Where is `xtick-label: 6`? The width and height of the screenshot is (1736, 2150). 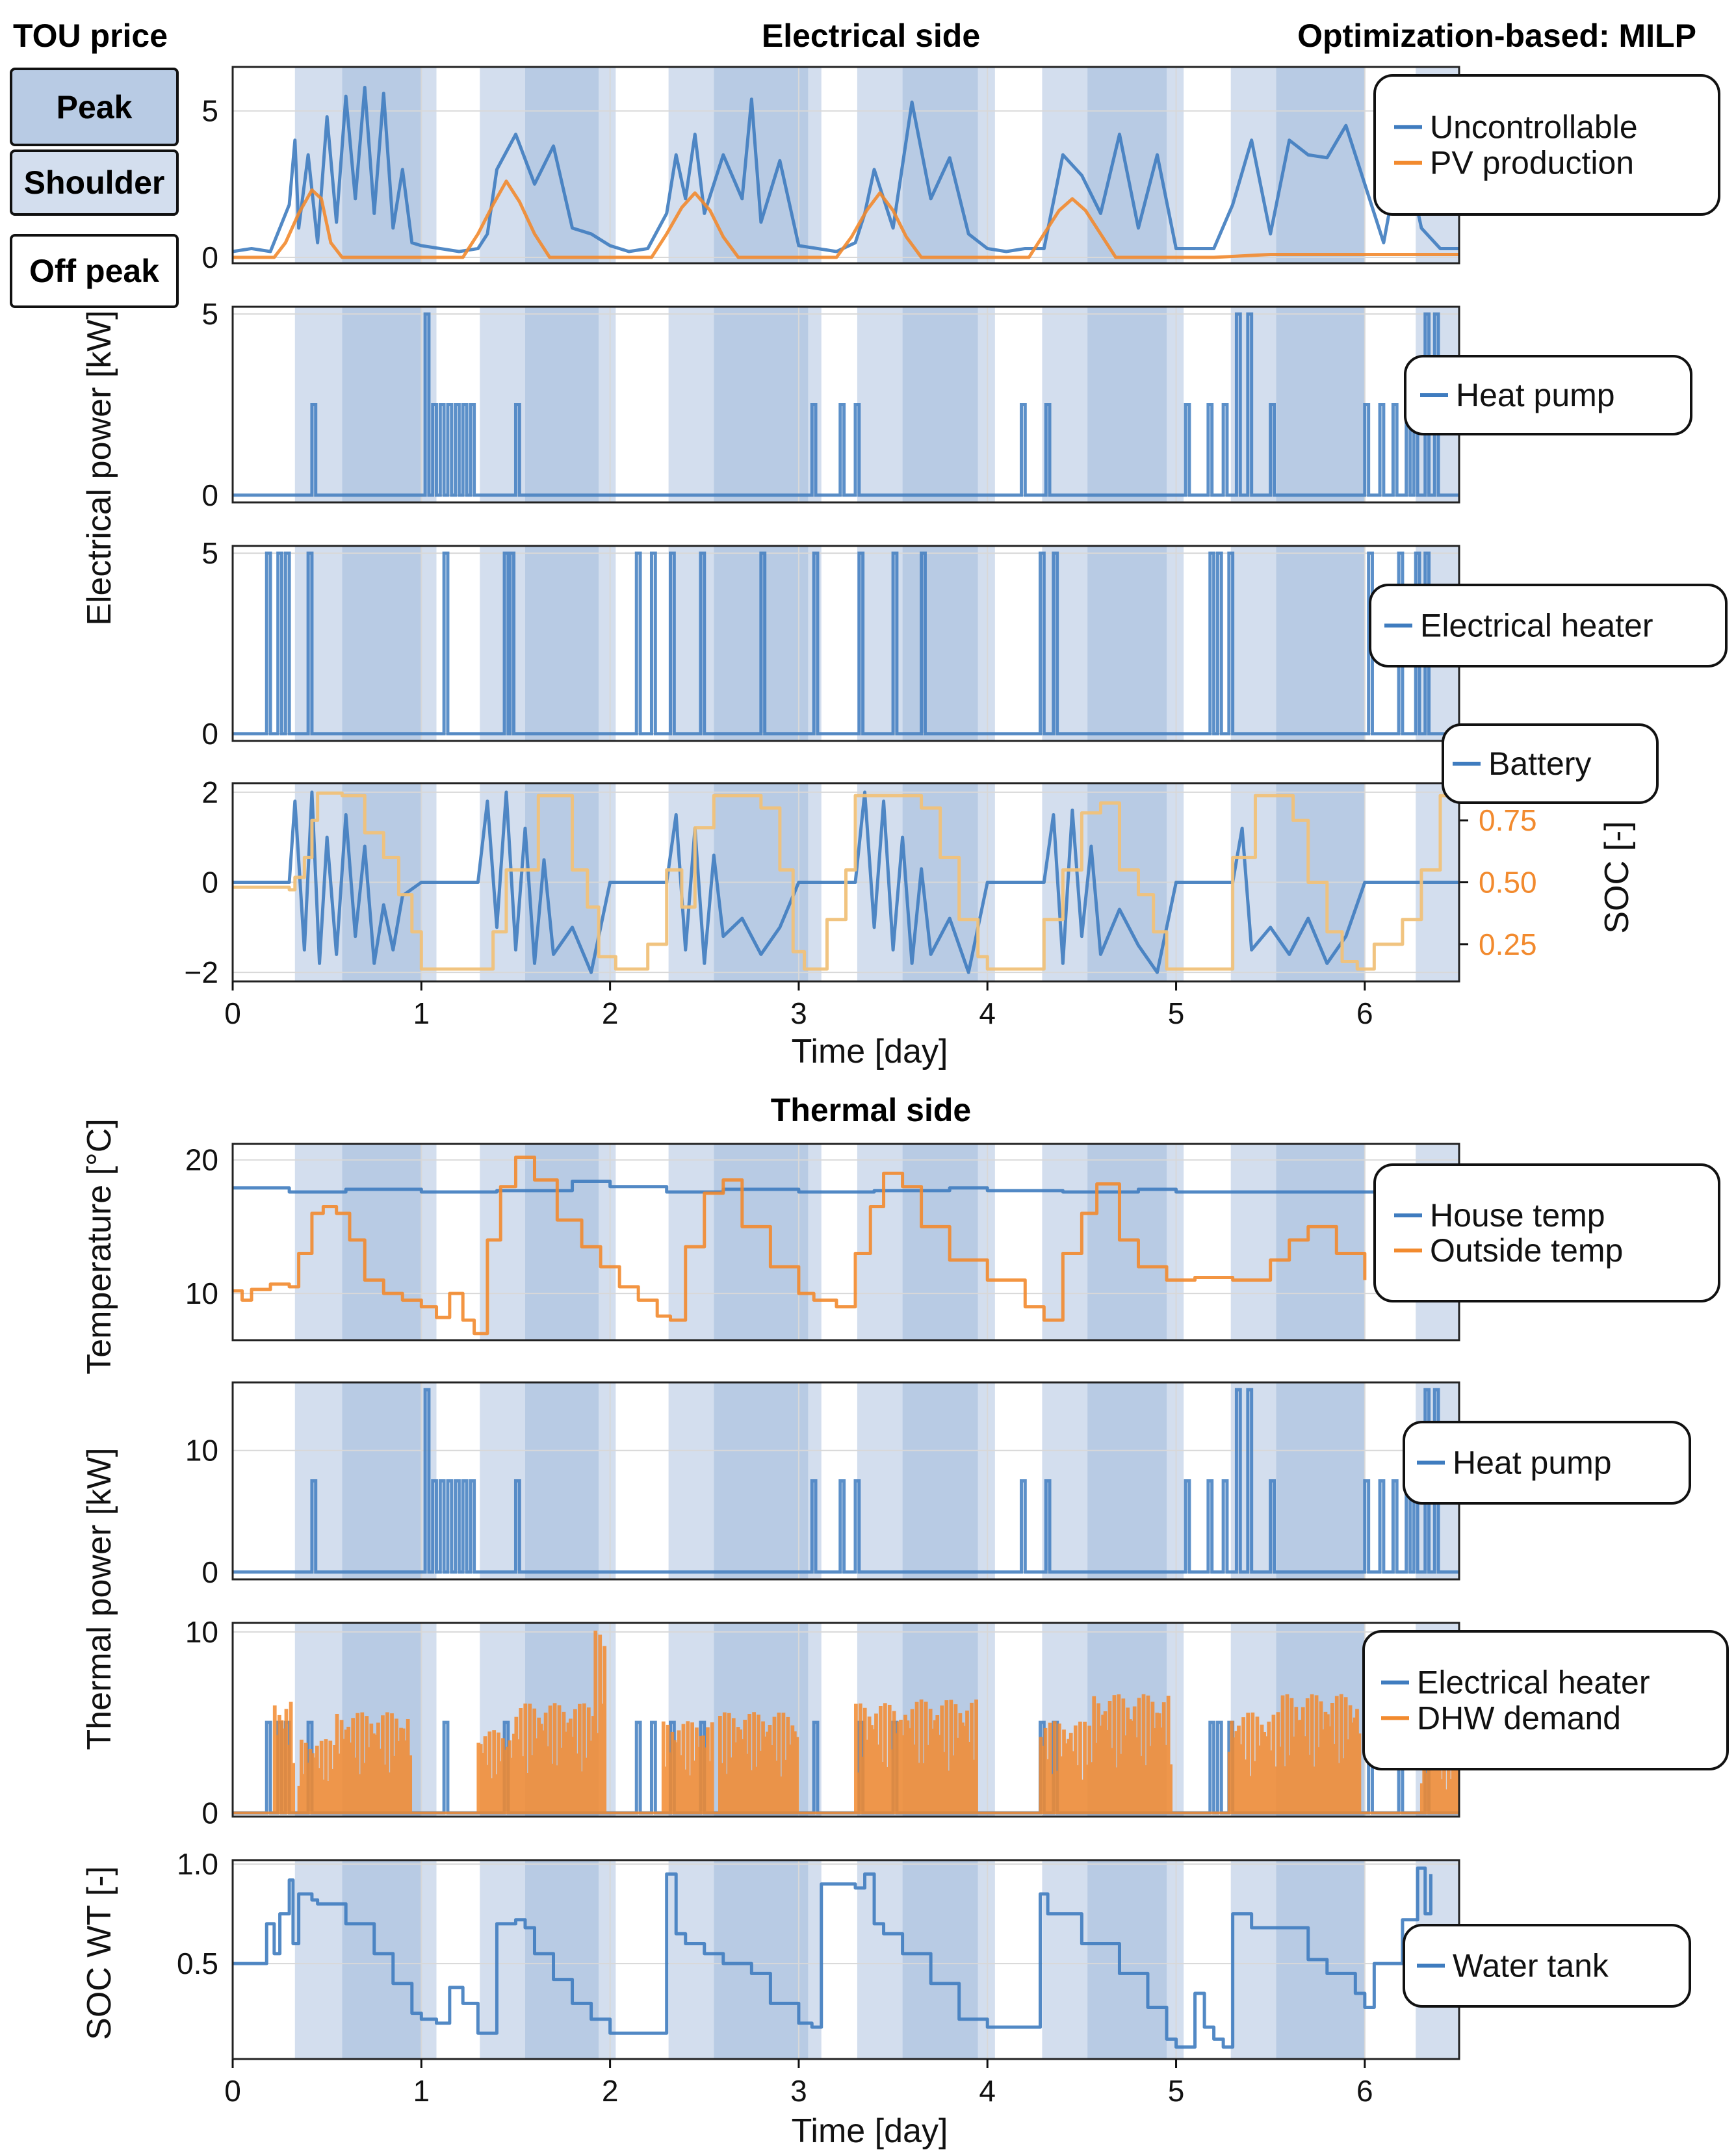
xtick-label: 6 is located at coordinates (1364, 2091).